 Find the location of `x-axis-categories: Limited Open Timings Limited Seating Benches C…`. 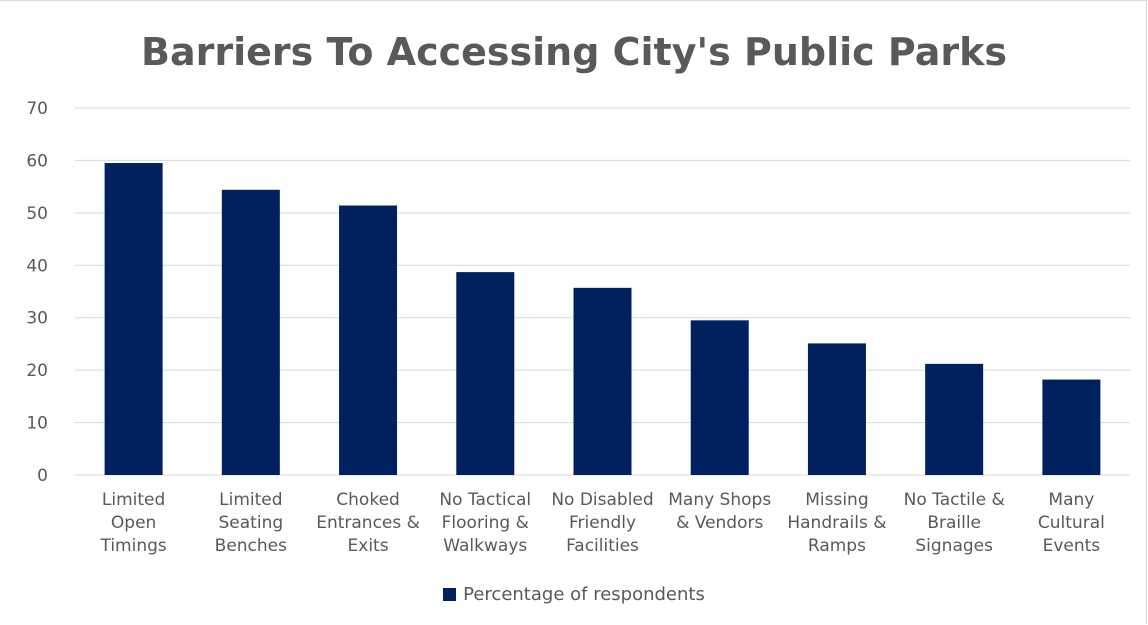

x-axis-categories: Limited Open Timings Limited Seating Benches C… is located at coordinates (601, 523).